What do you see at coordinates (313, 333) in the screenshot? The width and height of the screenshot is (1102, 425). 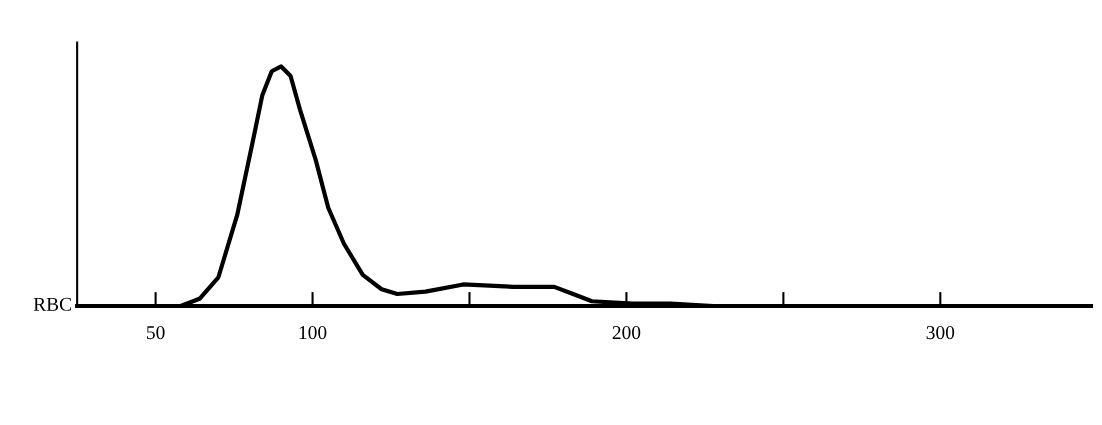 I see `x-tick-label: 100` at bounding box center [313, 333].